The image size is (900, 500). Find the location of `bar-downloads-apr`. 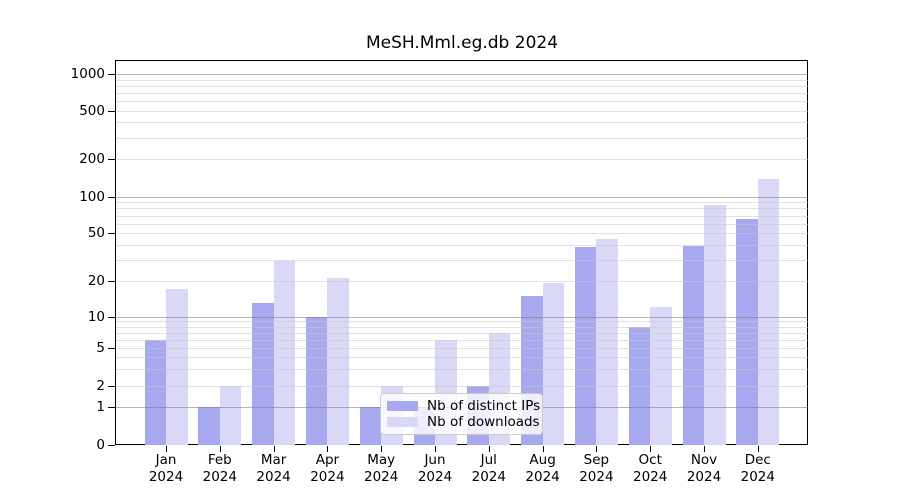

bar-downloads-apr is located at coordinates (338, 361).